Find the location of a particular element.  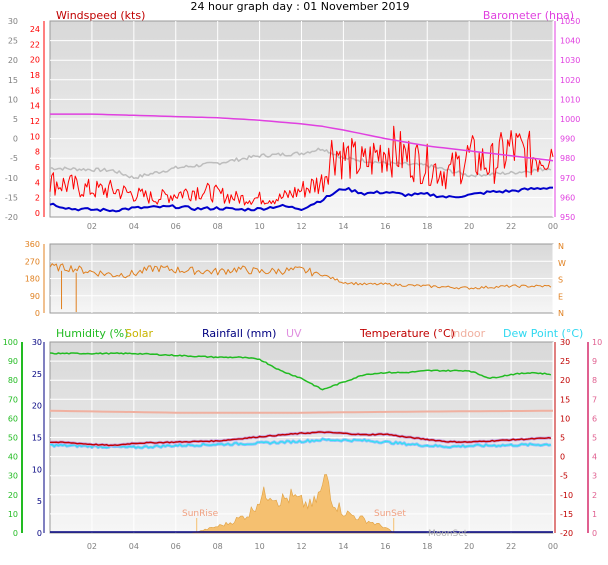

wind-inner-left-tick-label: 18 is located at coordinates (35, 75).